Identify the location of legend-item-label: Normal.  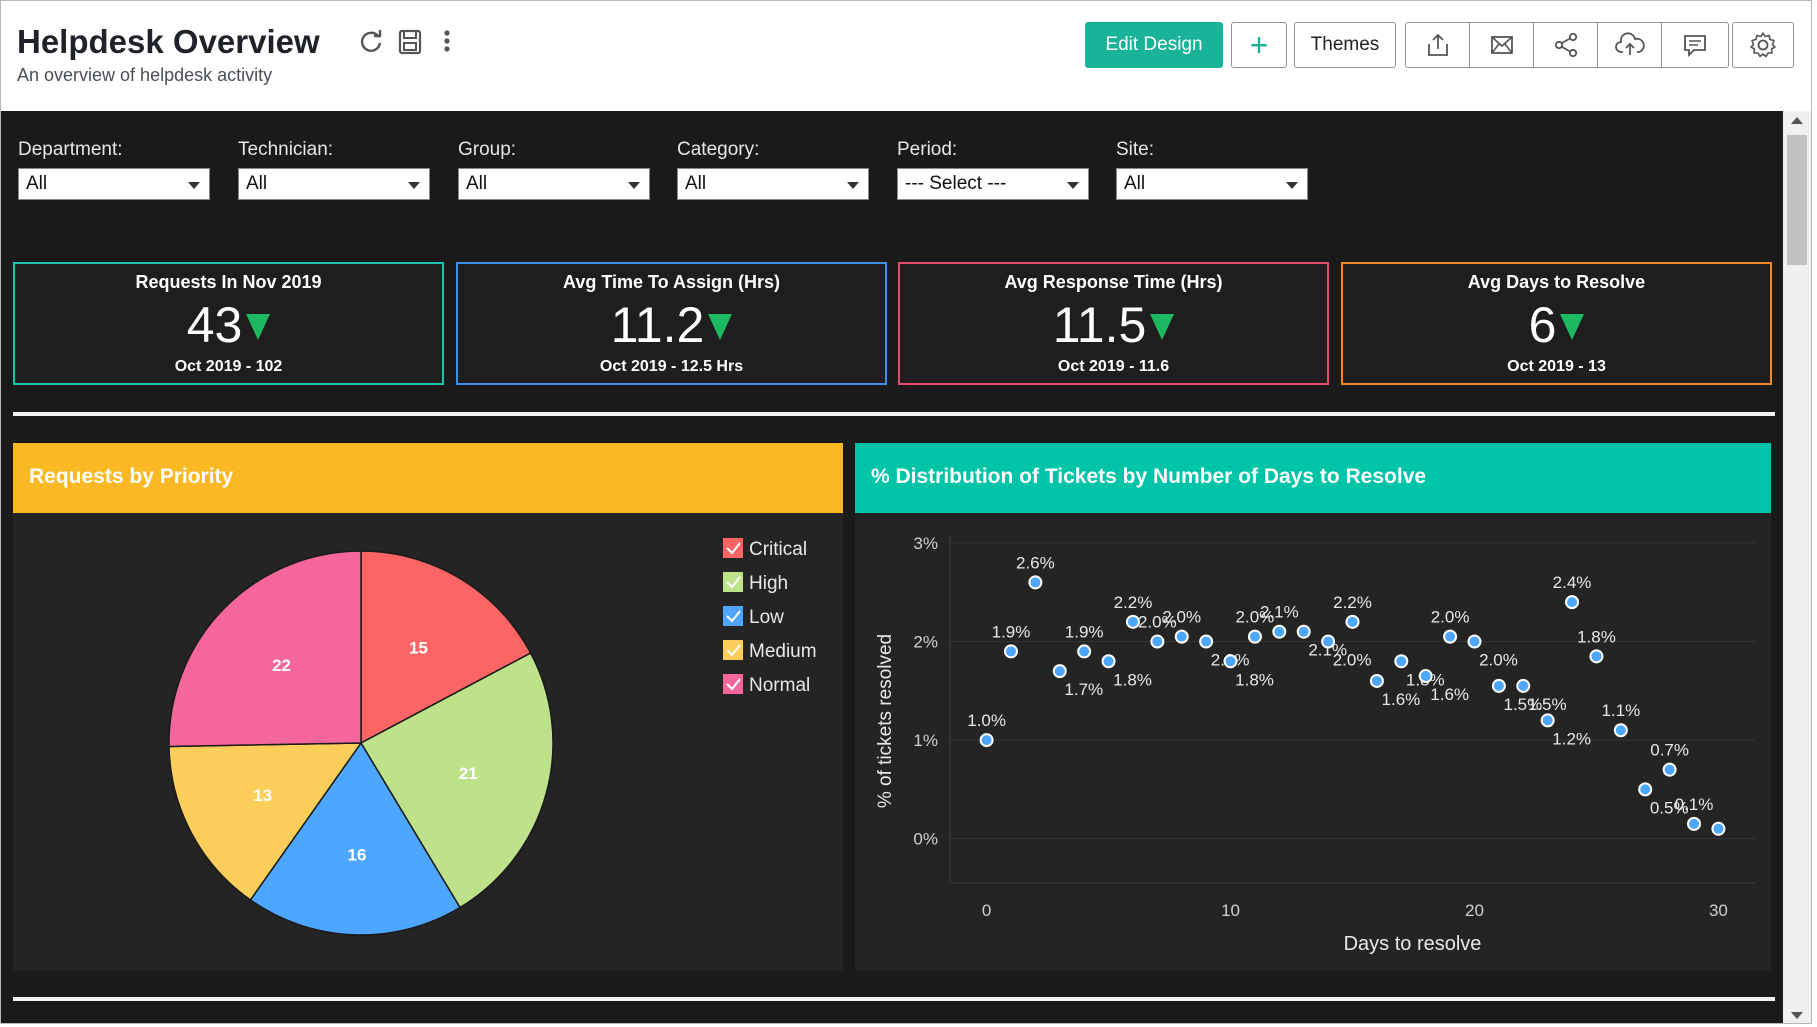
(779, 685).